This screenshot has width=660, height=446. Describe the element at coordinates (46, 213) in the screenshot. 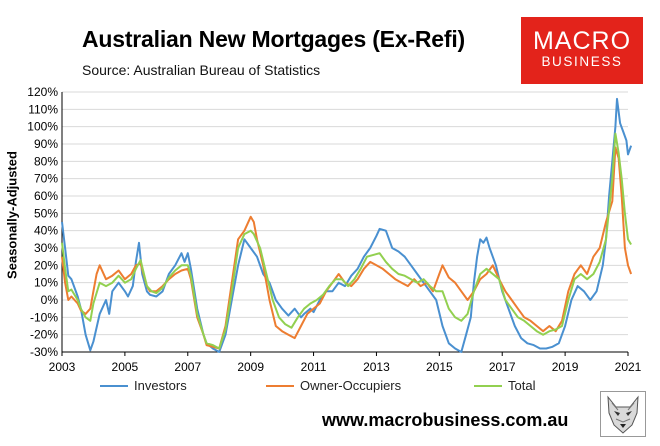

I see `y-tick-label: 50%` at that location.